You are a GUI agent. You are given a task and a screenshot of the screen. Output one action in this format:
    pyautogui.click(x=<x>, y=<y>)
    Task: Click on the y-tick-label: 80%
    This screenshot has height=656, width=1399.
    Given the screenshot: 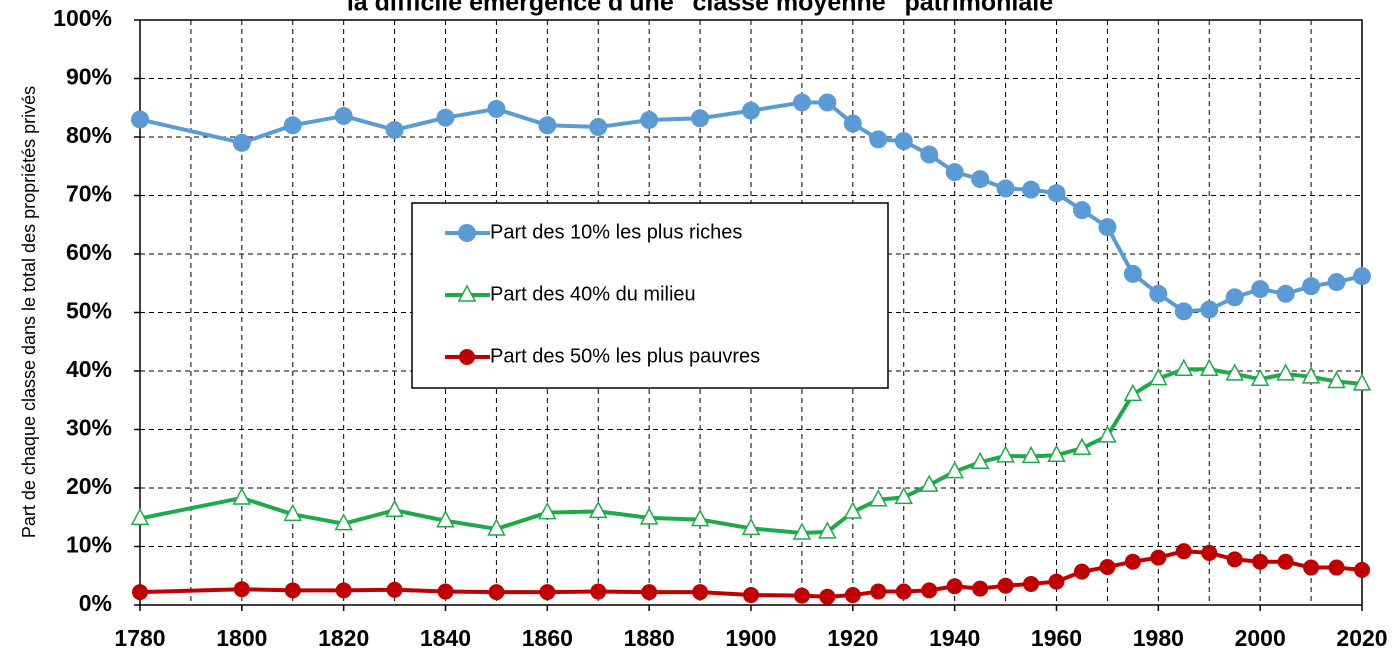 What is the action you would take?
    pyautogui.click(x=89, y=135)
    